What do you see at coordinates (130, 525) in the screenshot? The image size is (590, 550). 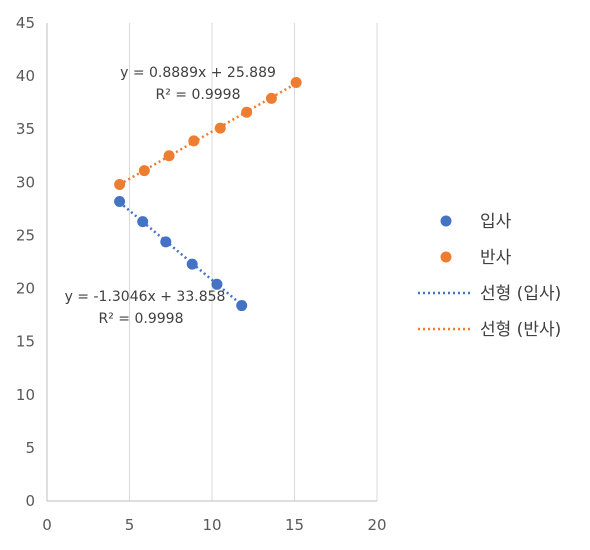 I see `x-tick-label: 5` at bounding box center [130, 525].